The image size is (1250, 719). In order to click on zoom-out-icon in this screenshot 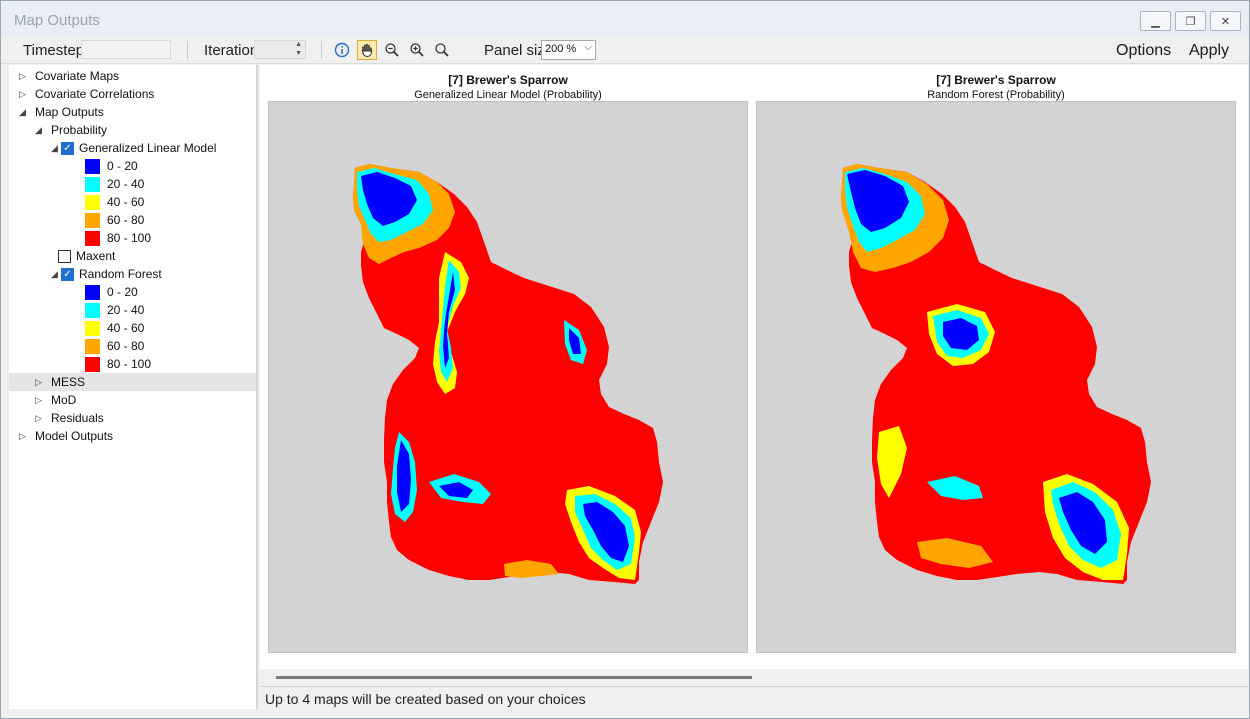, I will do `click(392, 50)`.